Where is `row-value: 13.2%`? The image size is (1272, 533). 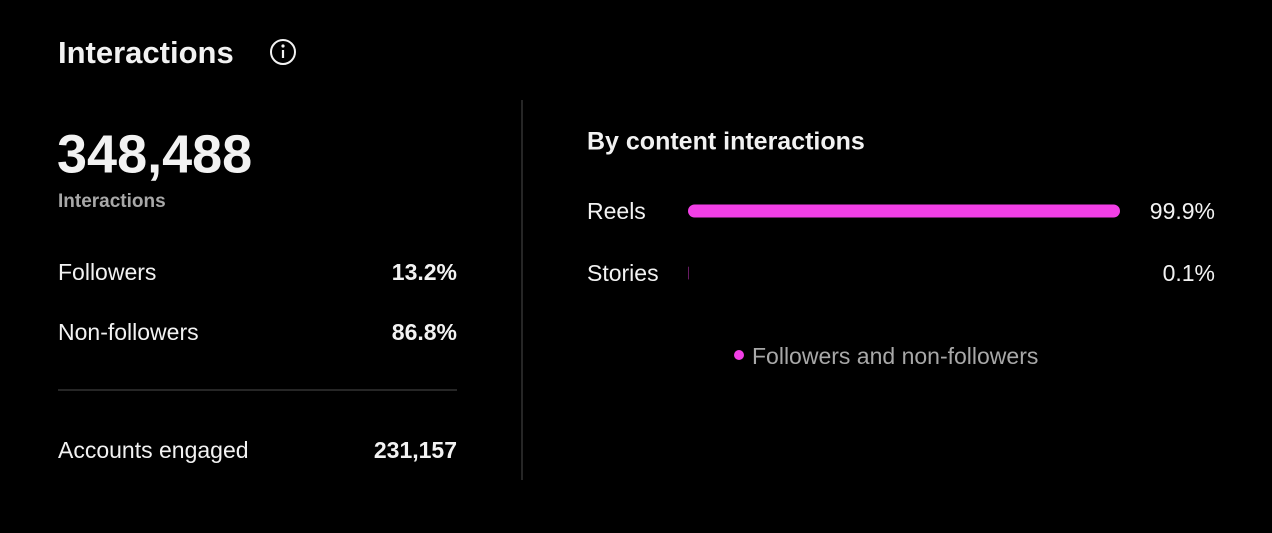
row-value: 13.2% is located at coordinates (424, 272).